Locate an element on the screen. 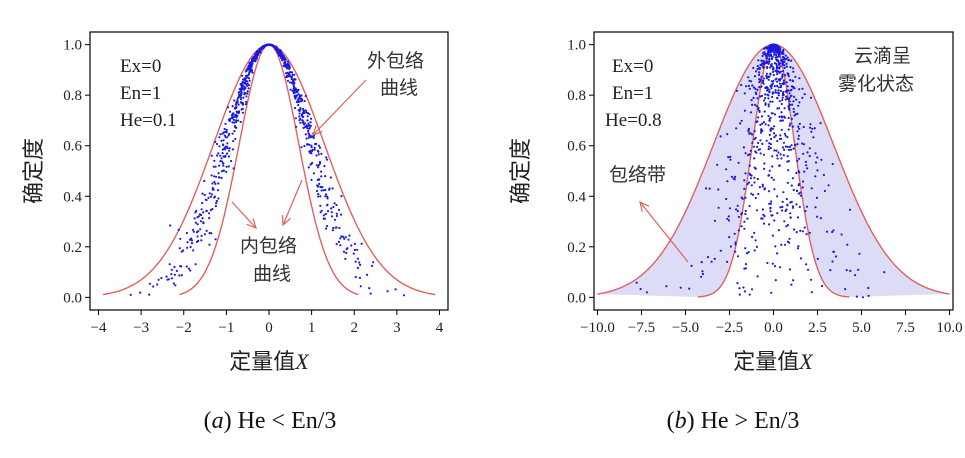 The image size is (965, 458). envelope-band-label: 包络带 is located at coordinates (637, 175).